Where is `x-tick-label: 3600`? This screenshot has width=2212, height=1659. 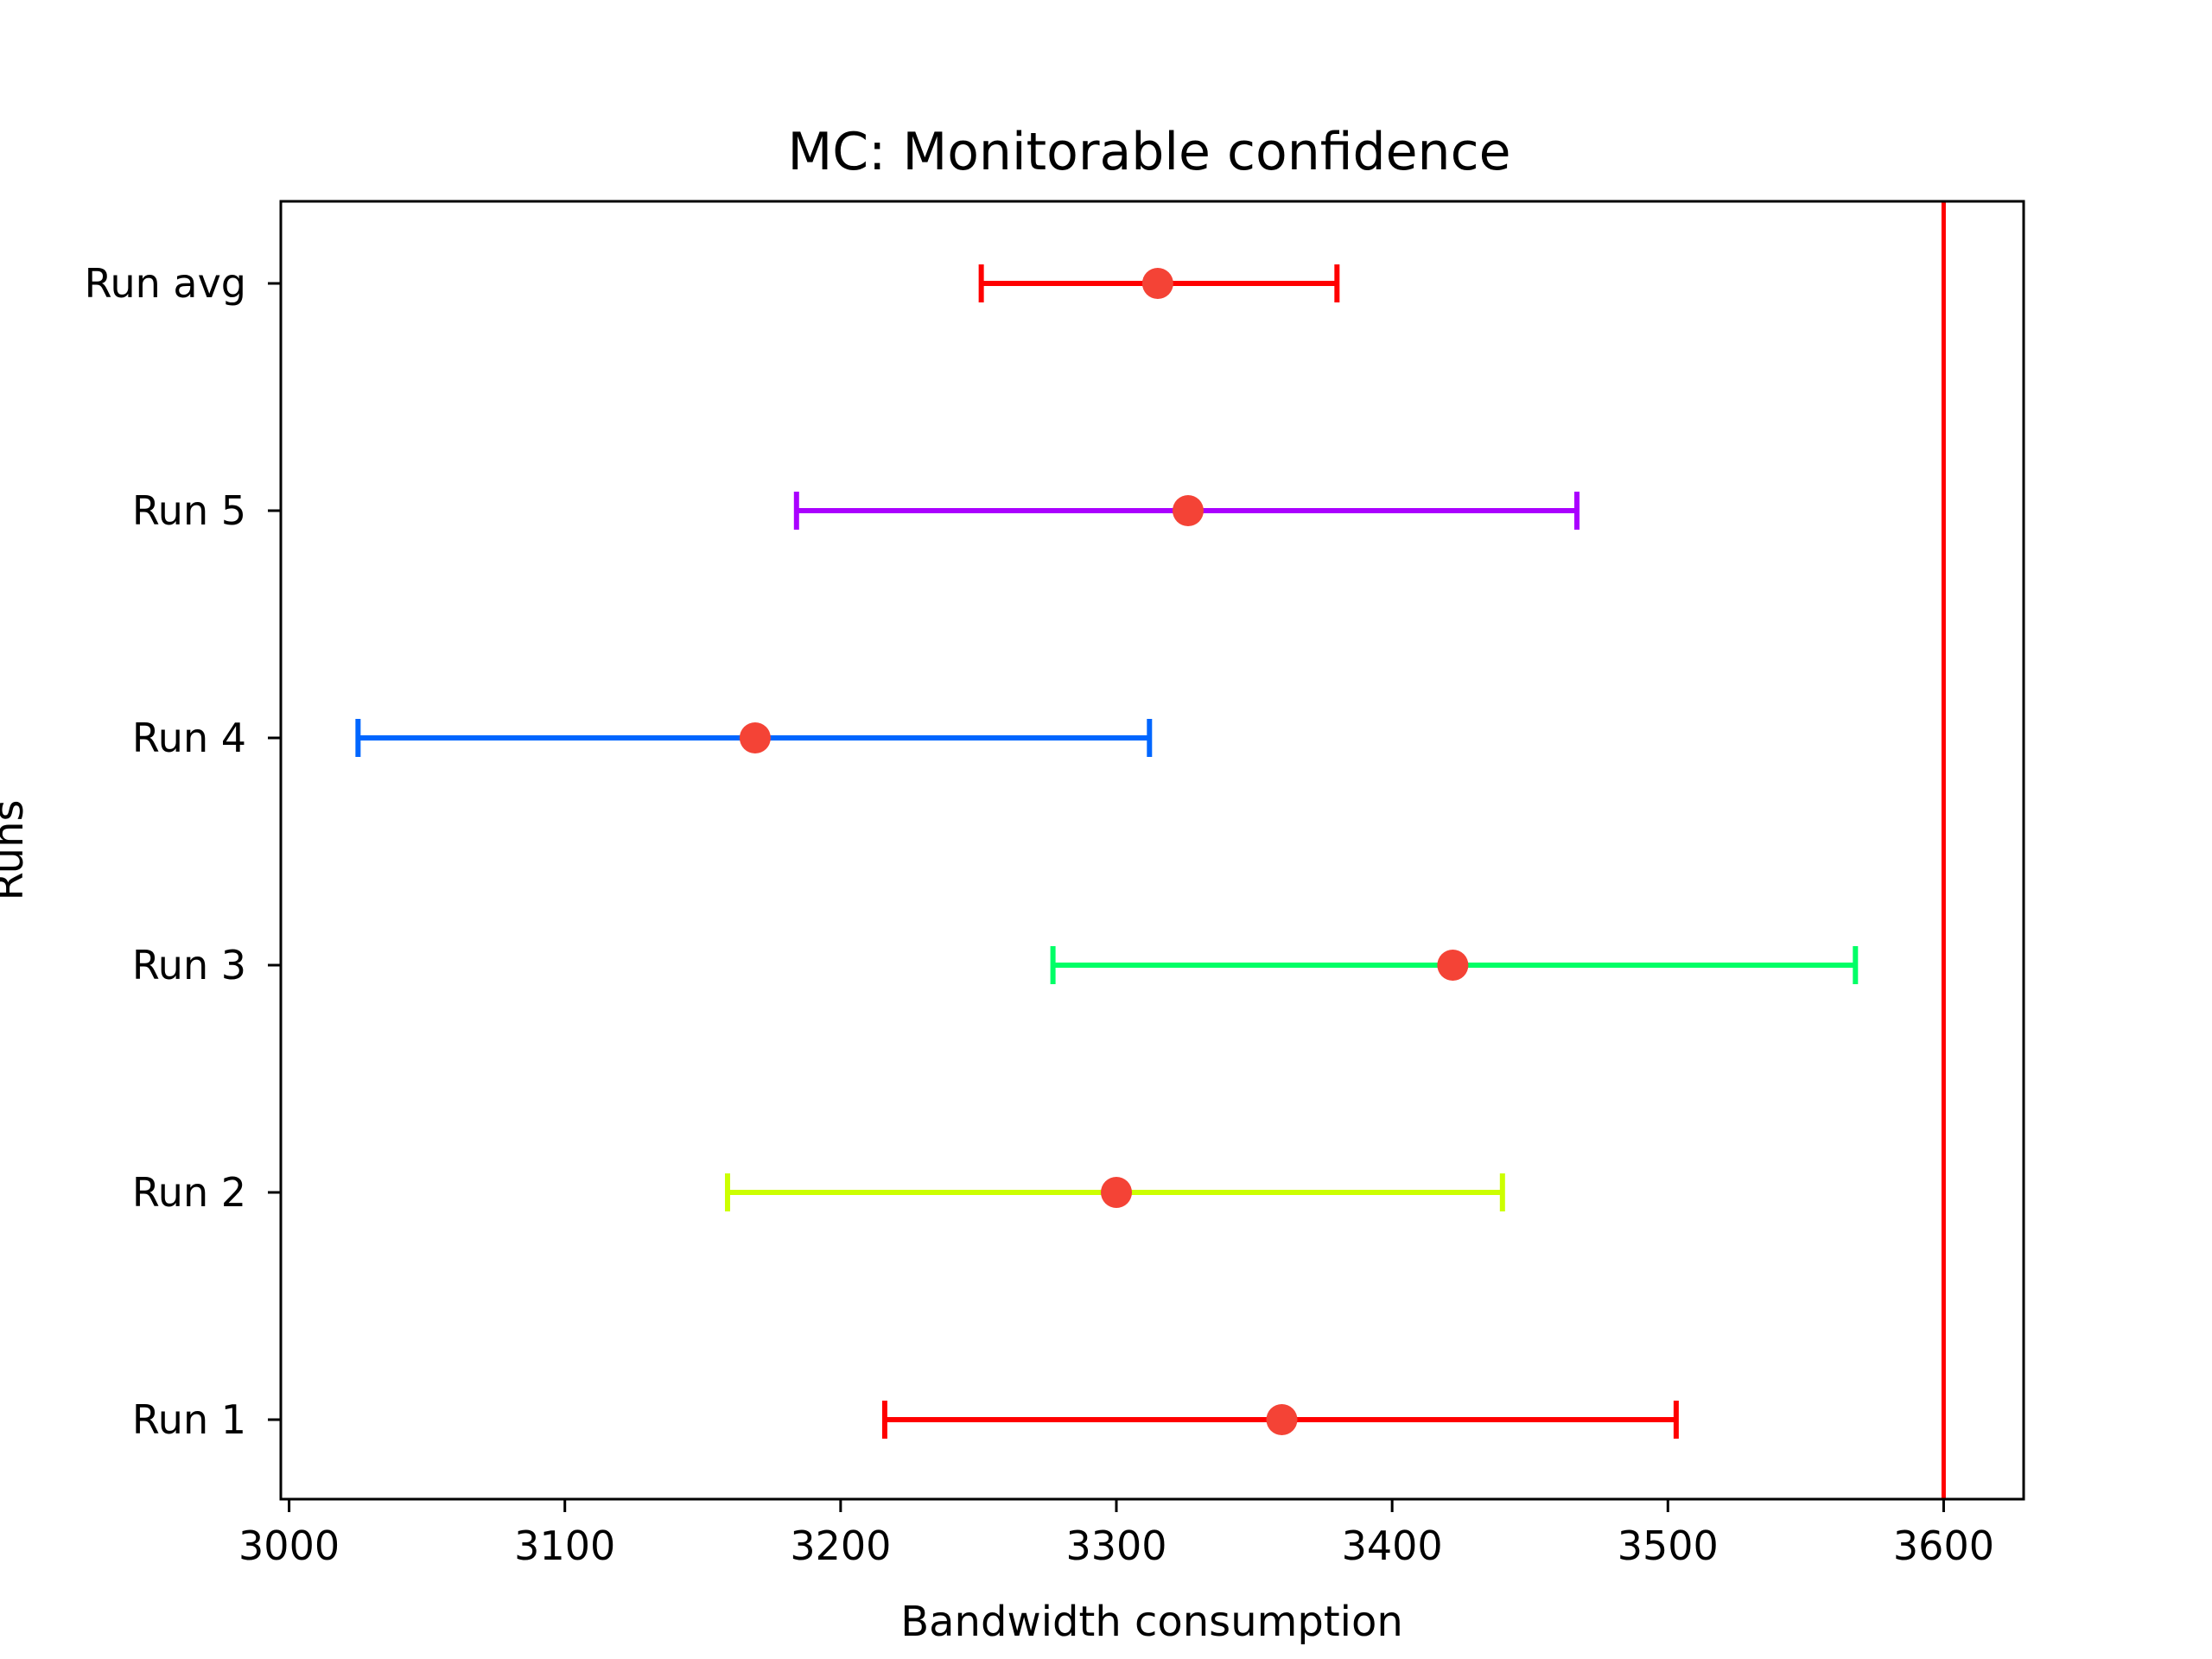
x-tick-label: 3600 is located at coordinates (1943, 1545).